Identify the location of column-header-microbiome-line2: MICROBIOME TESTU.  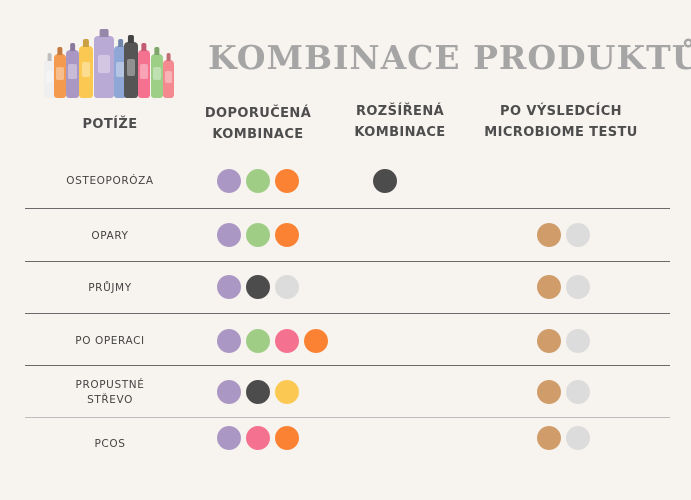
(561, 132).